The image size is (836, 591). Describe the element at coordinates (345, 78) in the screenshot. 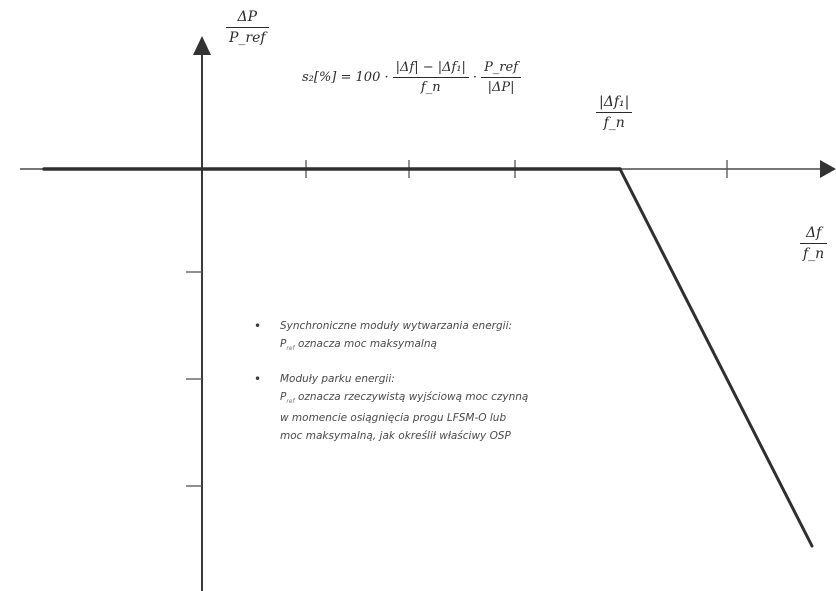

I see `formula-lhs: s₂[%] = 100 ·` at that location.